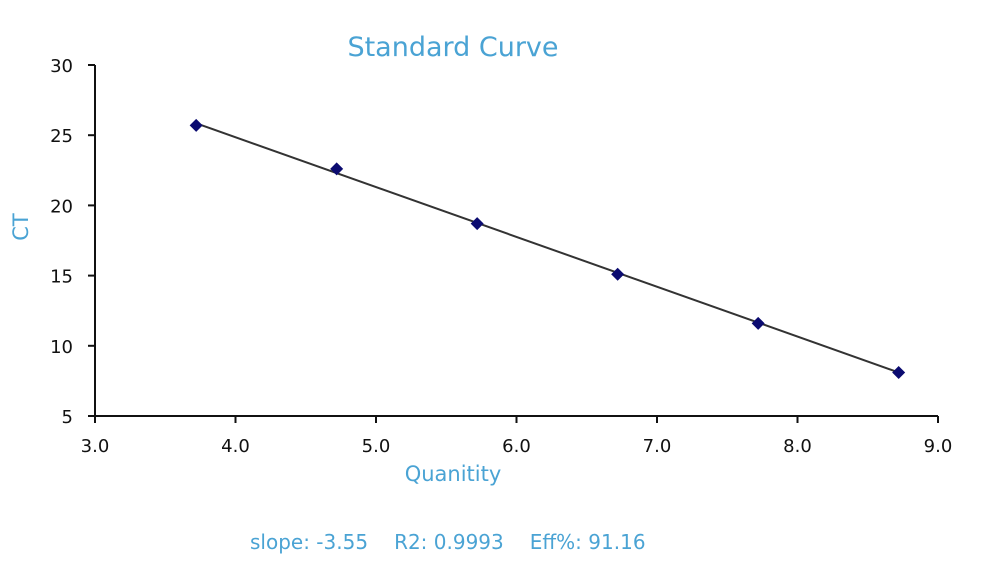  What do you see at coordinates (21, 227) in the screenshot?
I see `y-axis-label: CT` at bounding box center [21, 227].